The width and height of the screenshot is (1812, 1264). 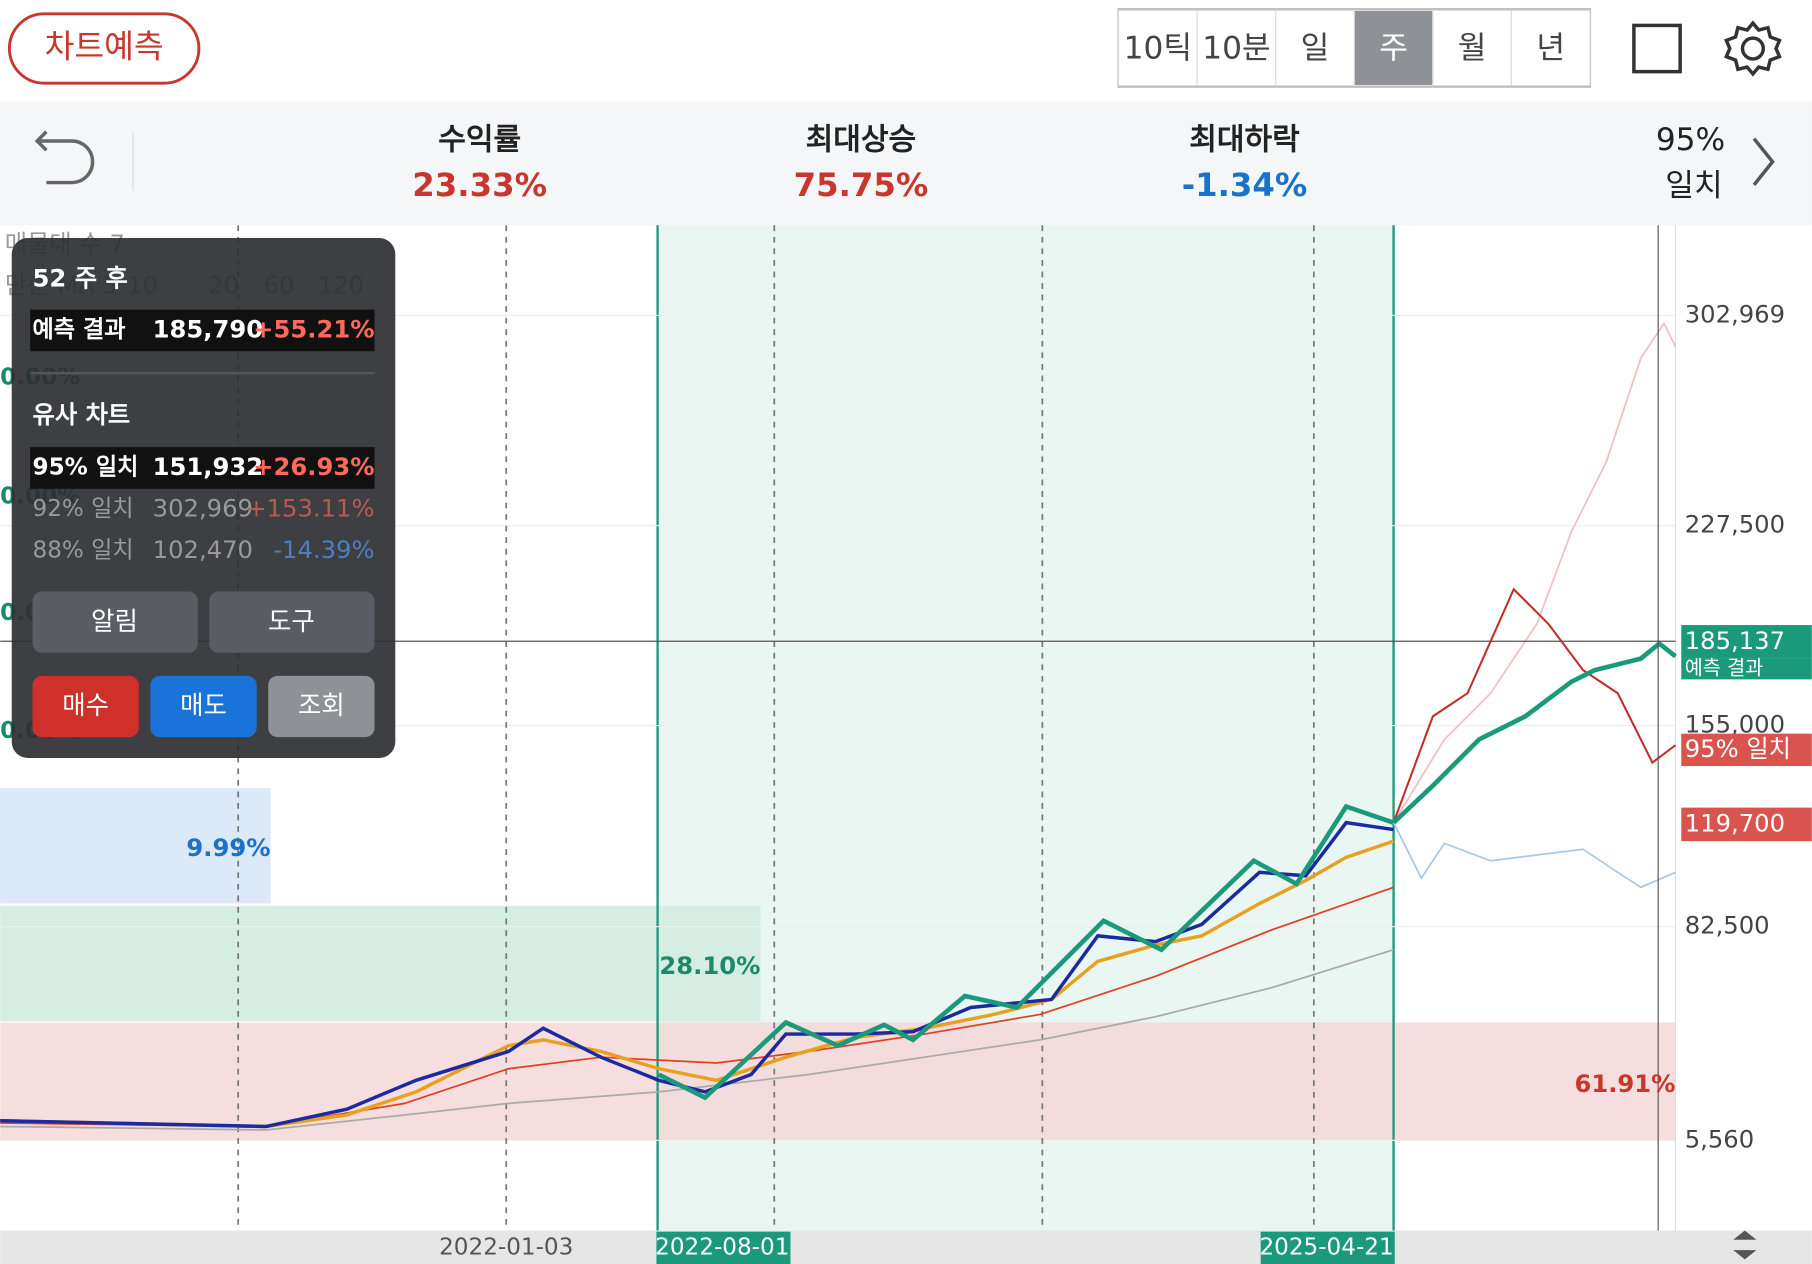 I want to click on zone-label: 61.91%, so click(x=1624, y=1083).